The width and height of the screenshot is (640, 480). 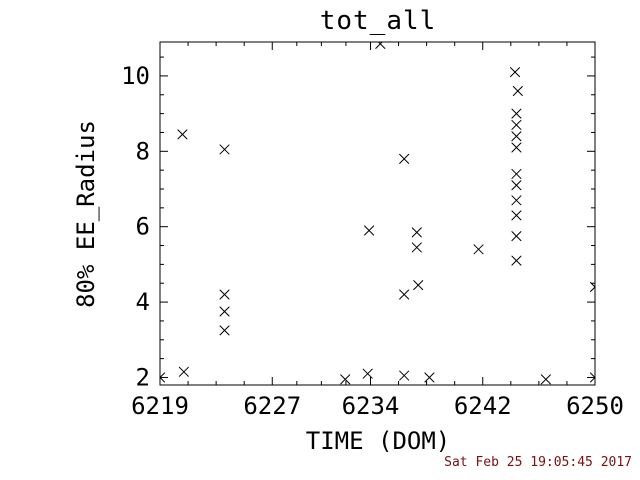 I want to click on y-tick-label: 10, so click(x=135, y=76).